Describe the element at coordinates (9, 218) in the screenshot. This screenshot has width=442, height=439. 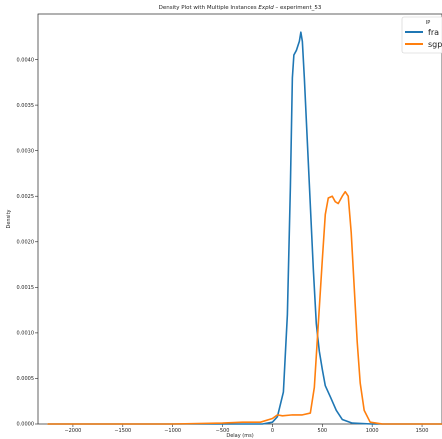
I see `y-axis-label: Density` at that location.